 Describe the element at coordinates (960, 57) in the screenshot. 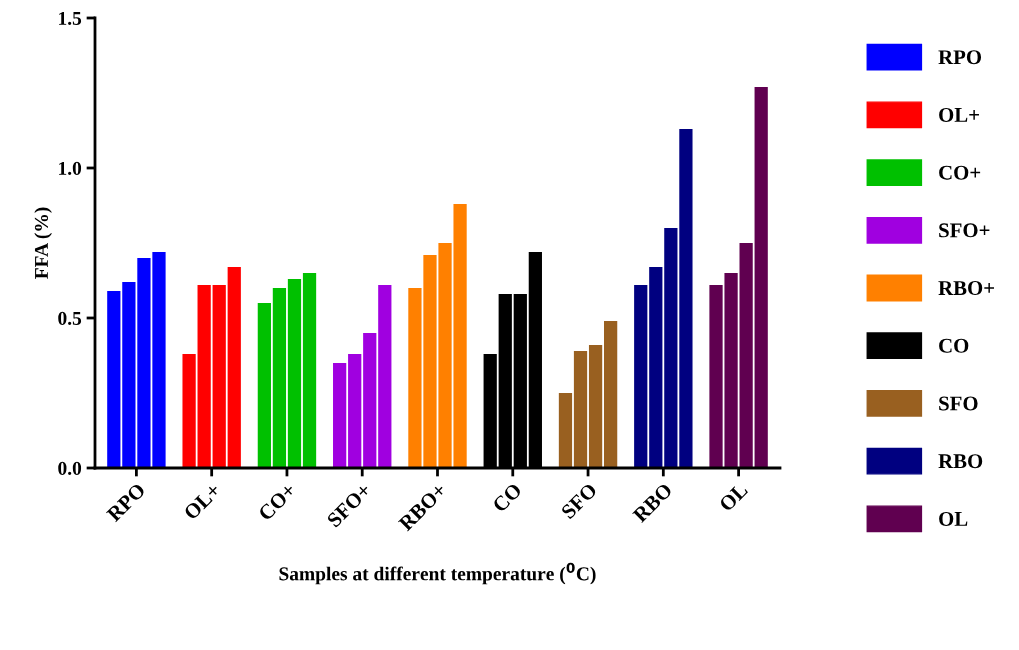

I see `legend-label: RPO` at that location.